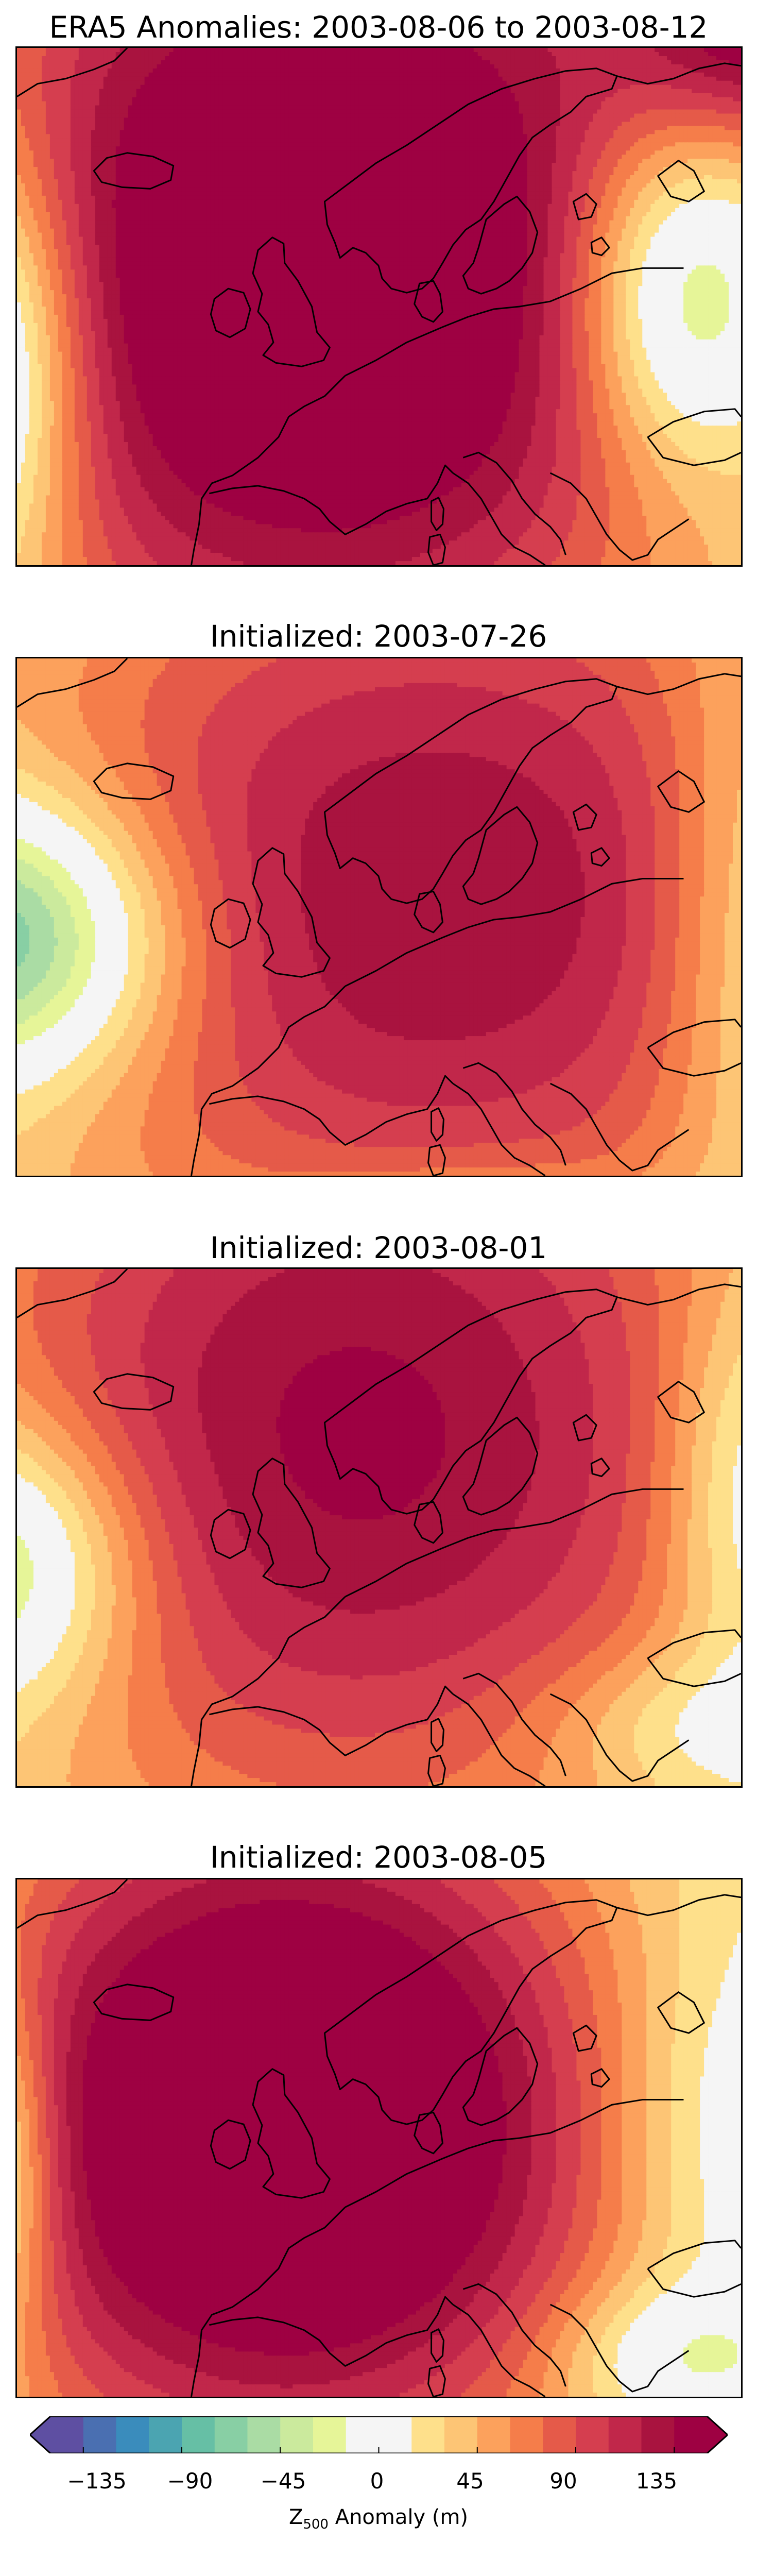  What do you see at coordinates (40, 2434) in the screenshot?
I see `colorbar-extend-min` at bounding box center [40, 2434].